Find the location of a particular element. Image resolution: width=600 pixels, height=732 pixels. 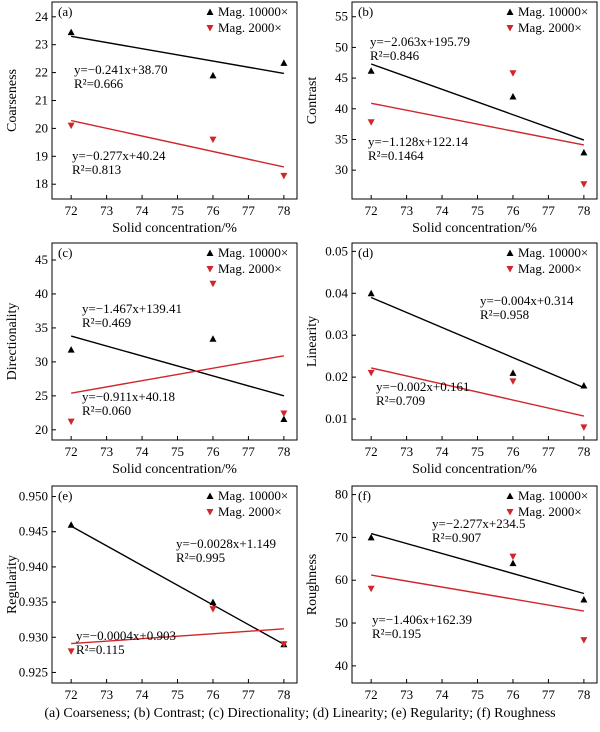

y-axis-label: Roughness is located at coordinates (312, 584).